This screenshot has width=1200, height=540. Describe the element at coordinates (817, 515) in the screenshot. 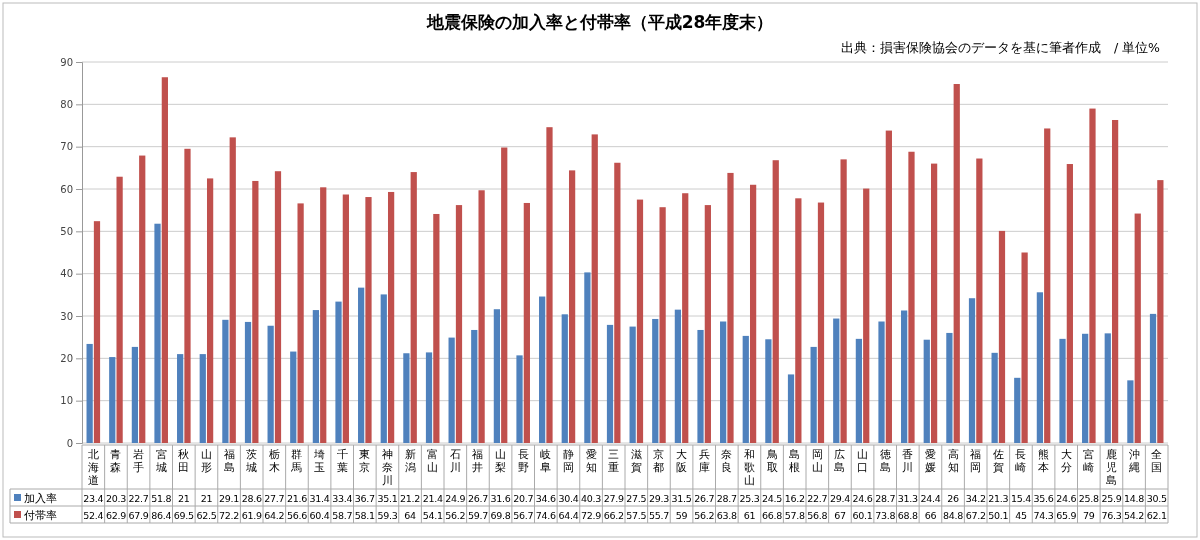

I see `data-label: 56.8` at that location.